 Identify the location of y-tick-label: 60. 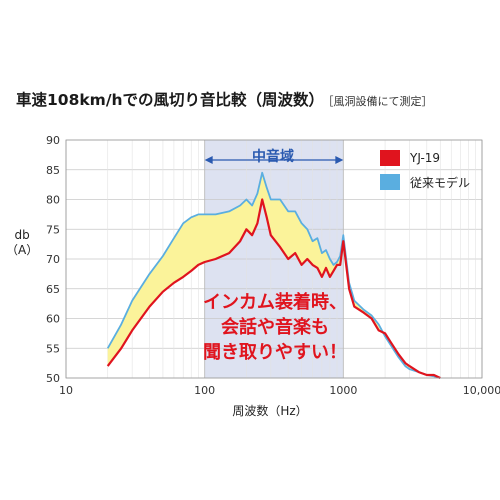
(53, 319).